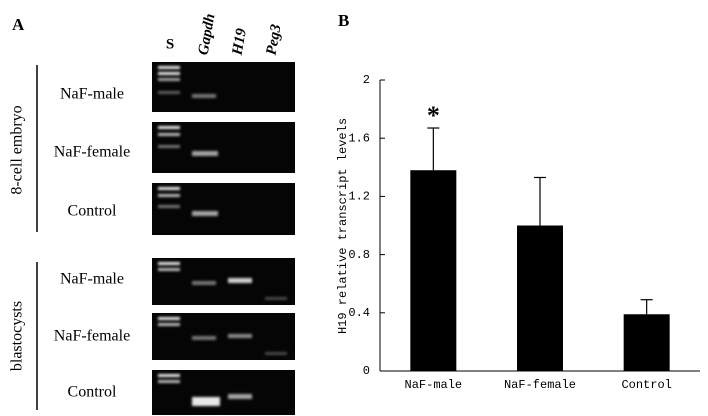 The width and height of the screenshot is (708, 416). Describe the element at coordinates (274, 40) in the screenshot. I see `lane-label: Peg3` at that location.